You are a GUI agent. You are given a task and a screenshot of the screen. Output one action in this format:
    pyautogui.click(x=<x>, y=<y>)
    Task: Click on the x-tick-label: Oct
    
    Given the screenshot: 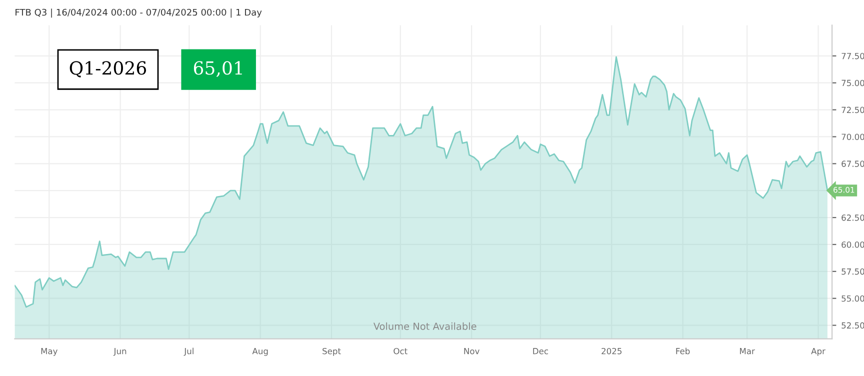 What is the action you would take?
    pyautogui.click(x=401, y=351)
    